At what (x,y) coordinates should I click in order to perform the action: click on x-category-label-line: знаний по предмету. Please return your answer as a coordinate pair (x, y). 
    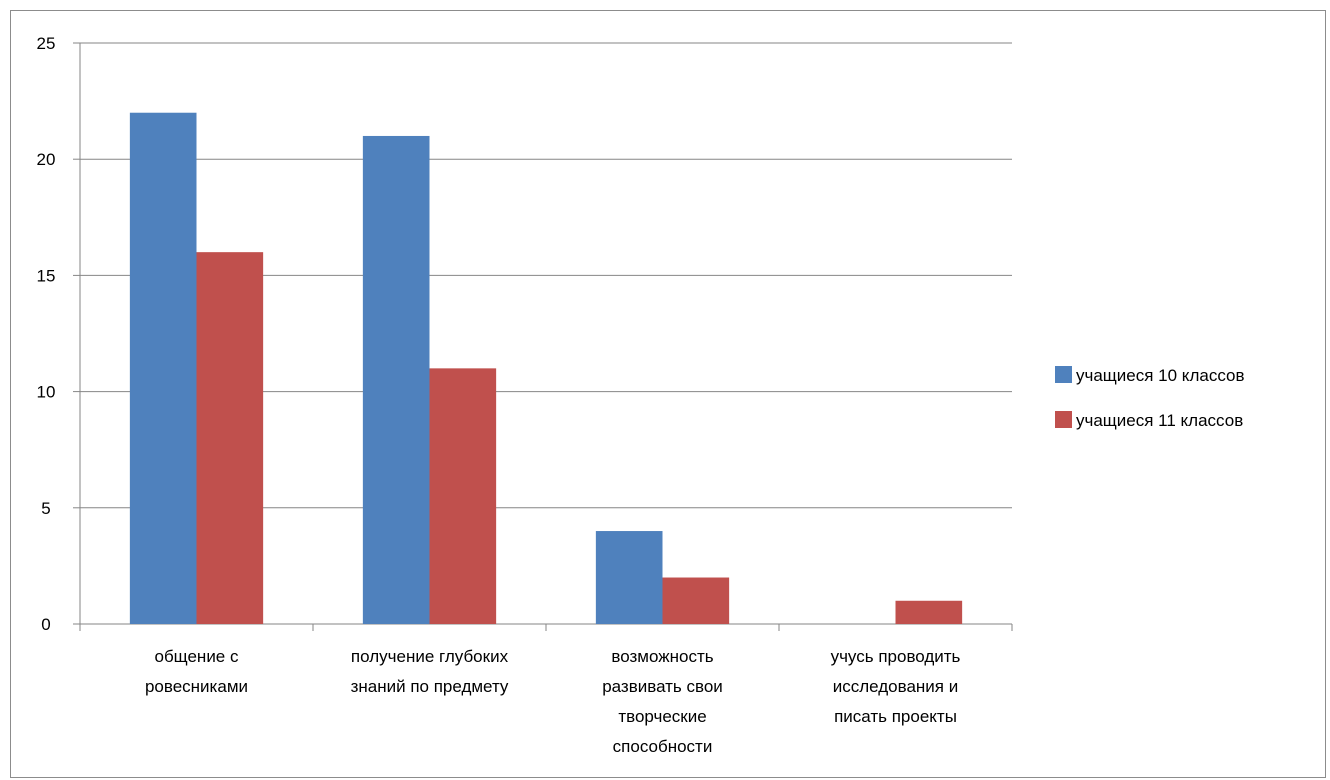
    Looking at the image, I should click on (430, 686).